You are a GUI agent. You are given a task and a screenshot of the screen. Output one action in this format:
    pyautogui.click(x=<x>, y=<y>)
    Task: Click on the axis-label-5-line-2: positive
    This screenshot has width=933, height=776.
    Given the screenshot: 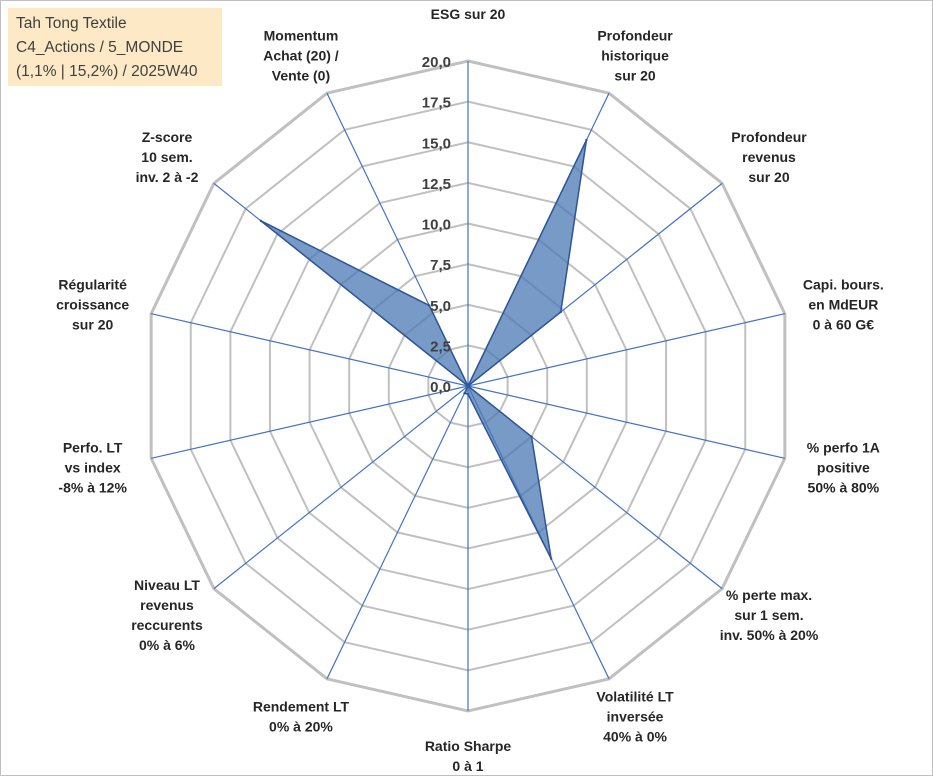 What is the action you would take?
    pyautogui.click(x=843, y=468)
    